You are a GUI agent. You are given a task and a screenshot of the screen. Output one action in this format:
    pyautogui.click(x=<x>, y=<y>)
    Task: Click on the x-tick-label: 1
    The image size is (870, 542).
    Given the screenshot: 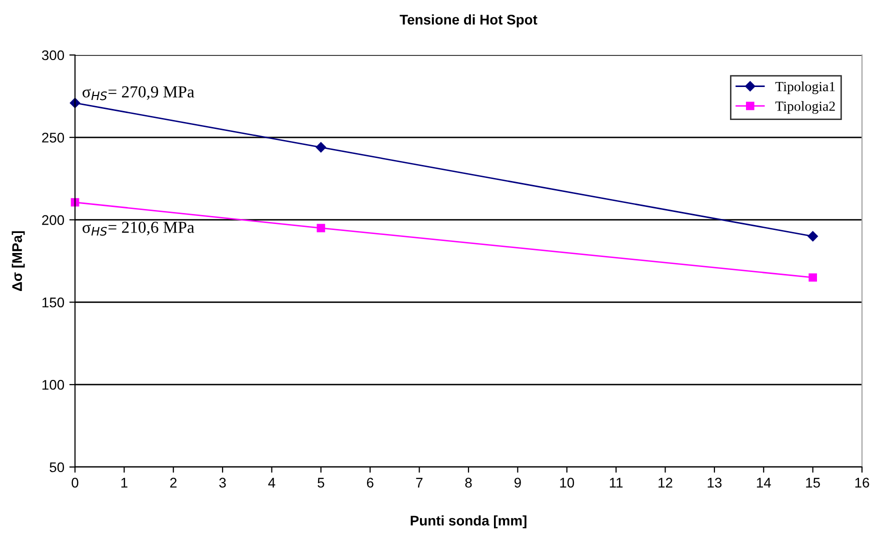 What is the action you would take?
    pyautogui.click(x=124, y=483)
    